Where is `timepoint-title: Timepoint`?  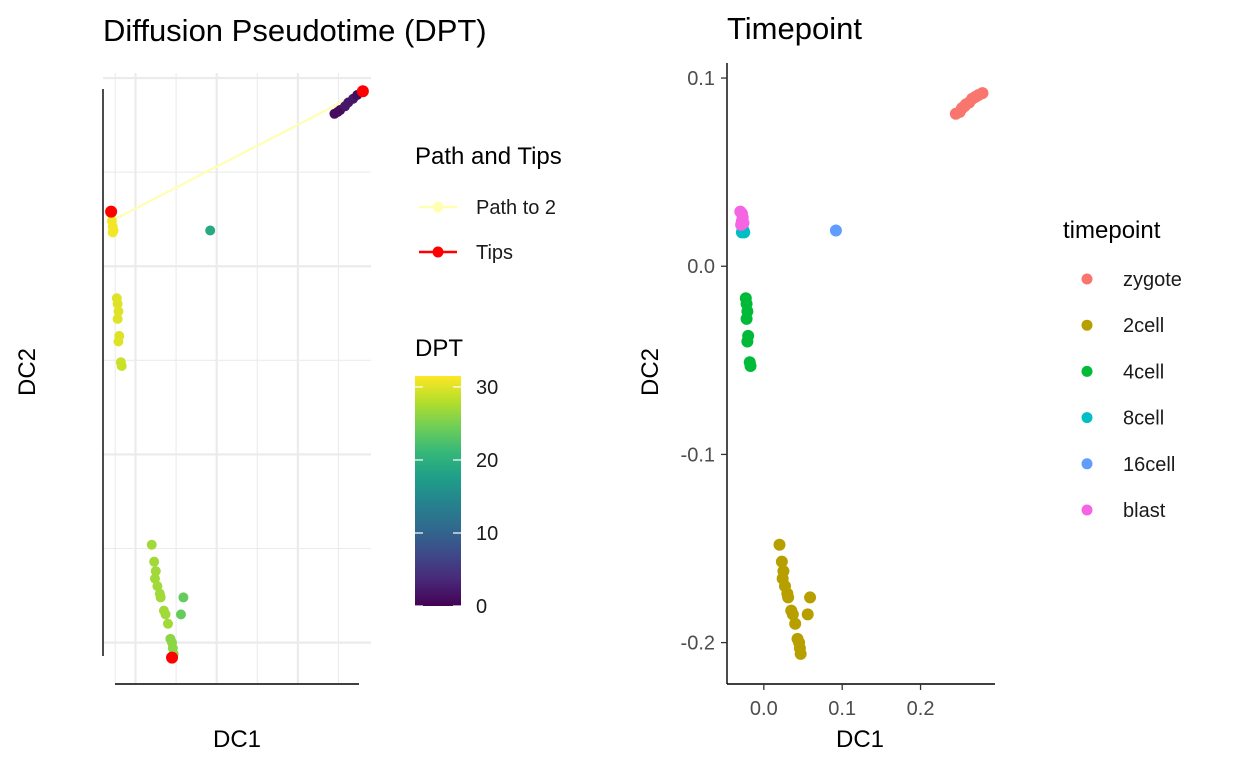 timepoint-title: Timepoint is located at coordinates (794, 28).